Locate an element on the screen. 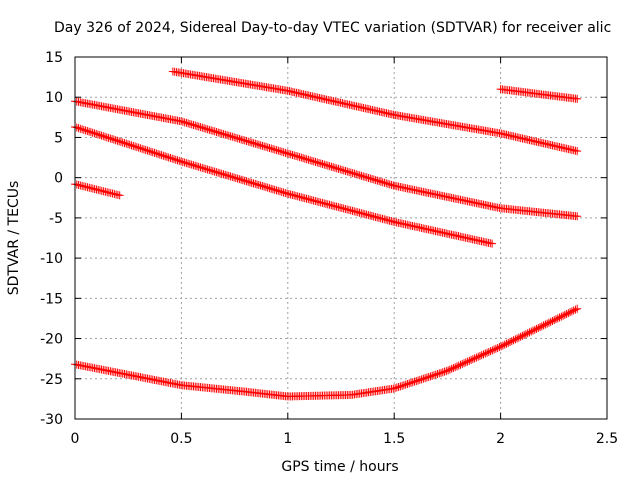 This screenshot has width=640, height=480. y-tick-label: -30 is located at coordinates (51, 420).